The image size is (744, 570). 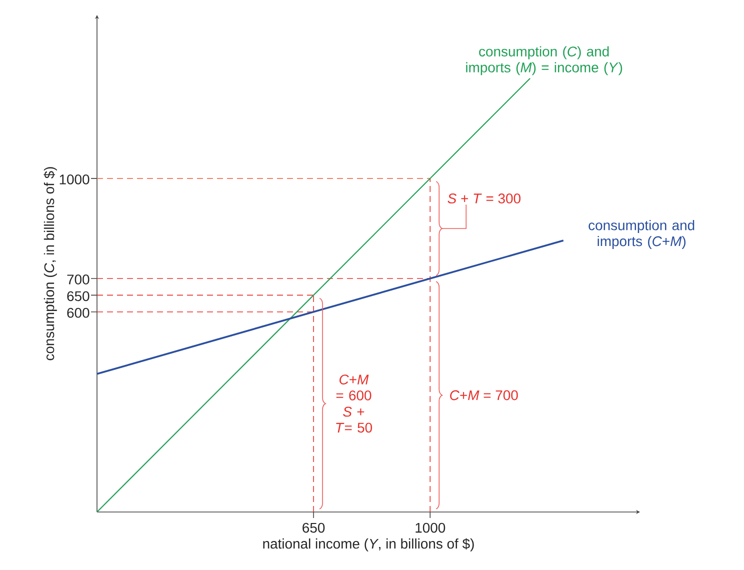 I want to click on y-tick-label: 1000, so click(x=75, y=179).